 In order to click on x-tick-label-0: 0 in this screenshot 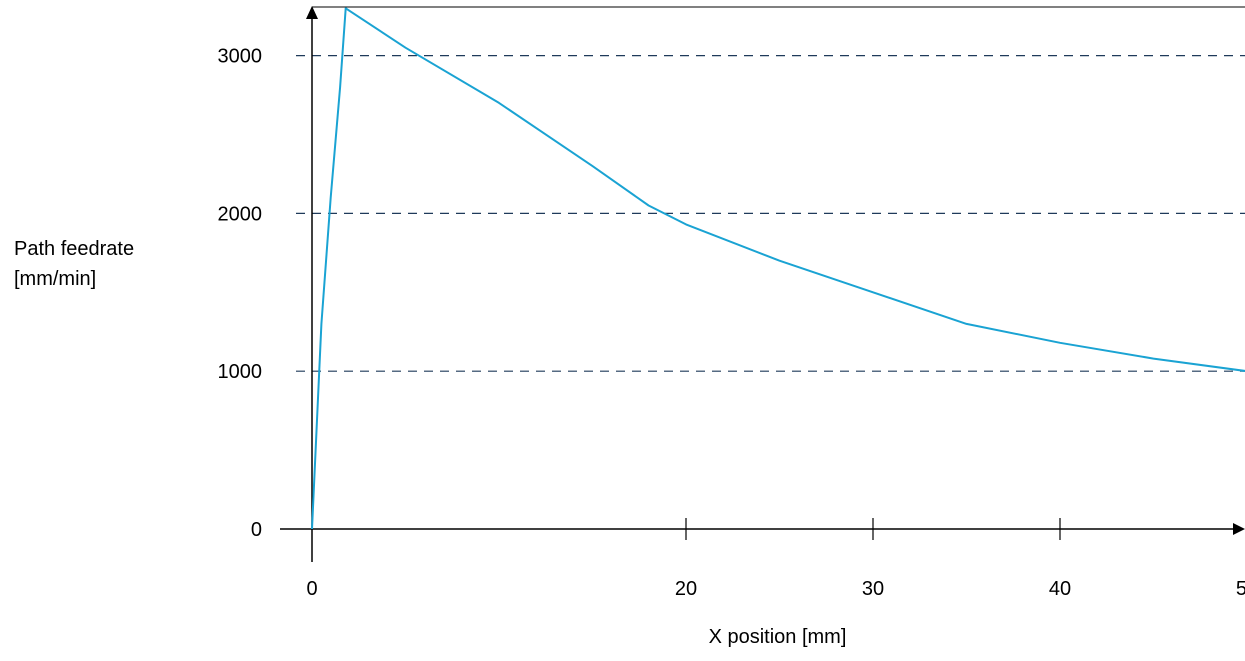, I will do `click(311, 589)`.